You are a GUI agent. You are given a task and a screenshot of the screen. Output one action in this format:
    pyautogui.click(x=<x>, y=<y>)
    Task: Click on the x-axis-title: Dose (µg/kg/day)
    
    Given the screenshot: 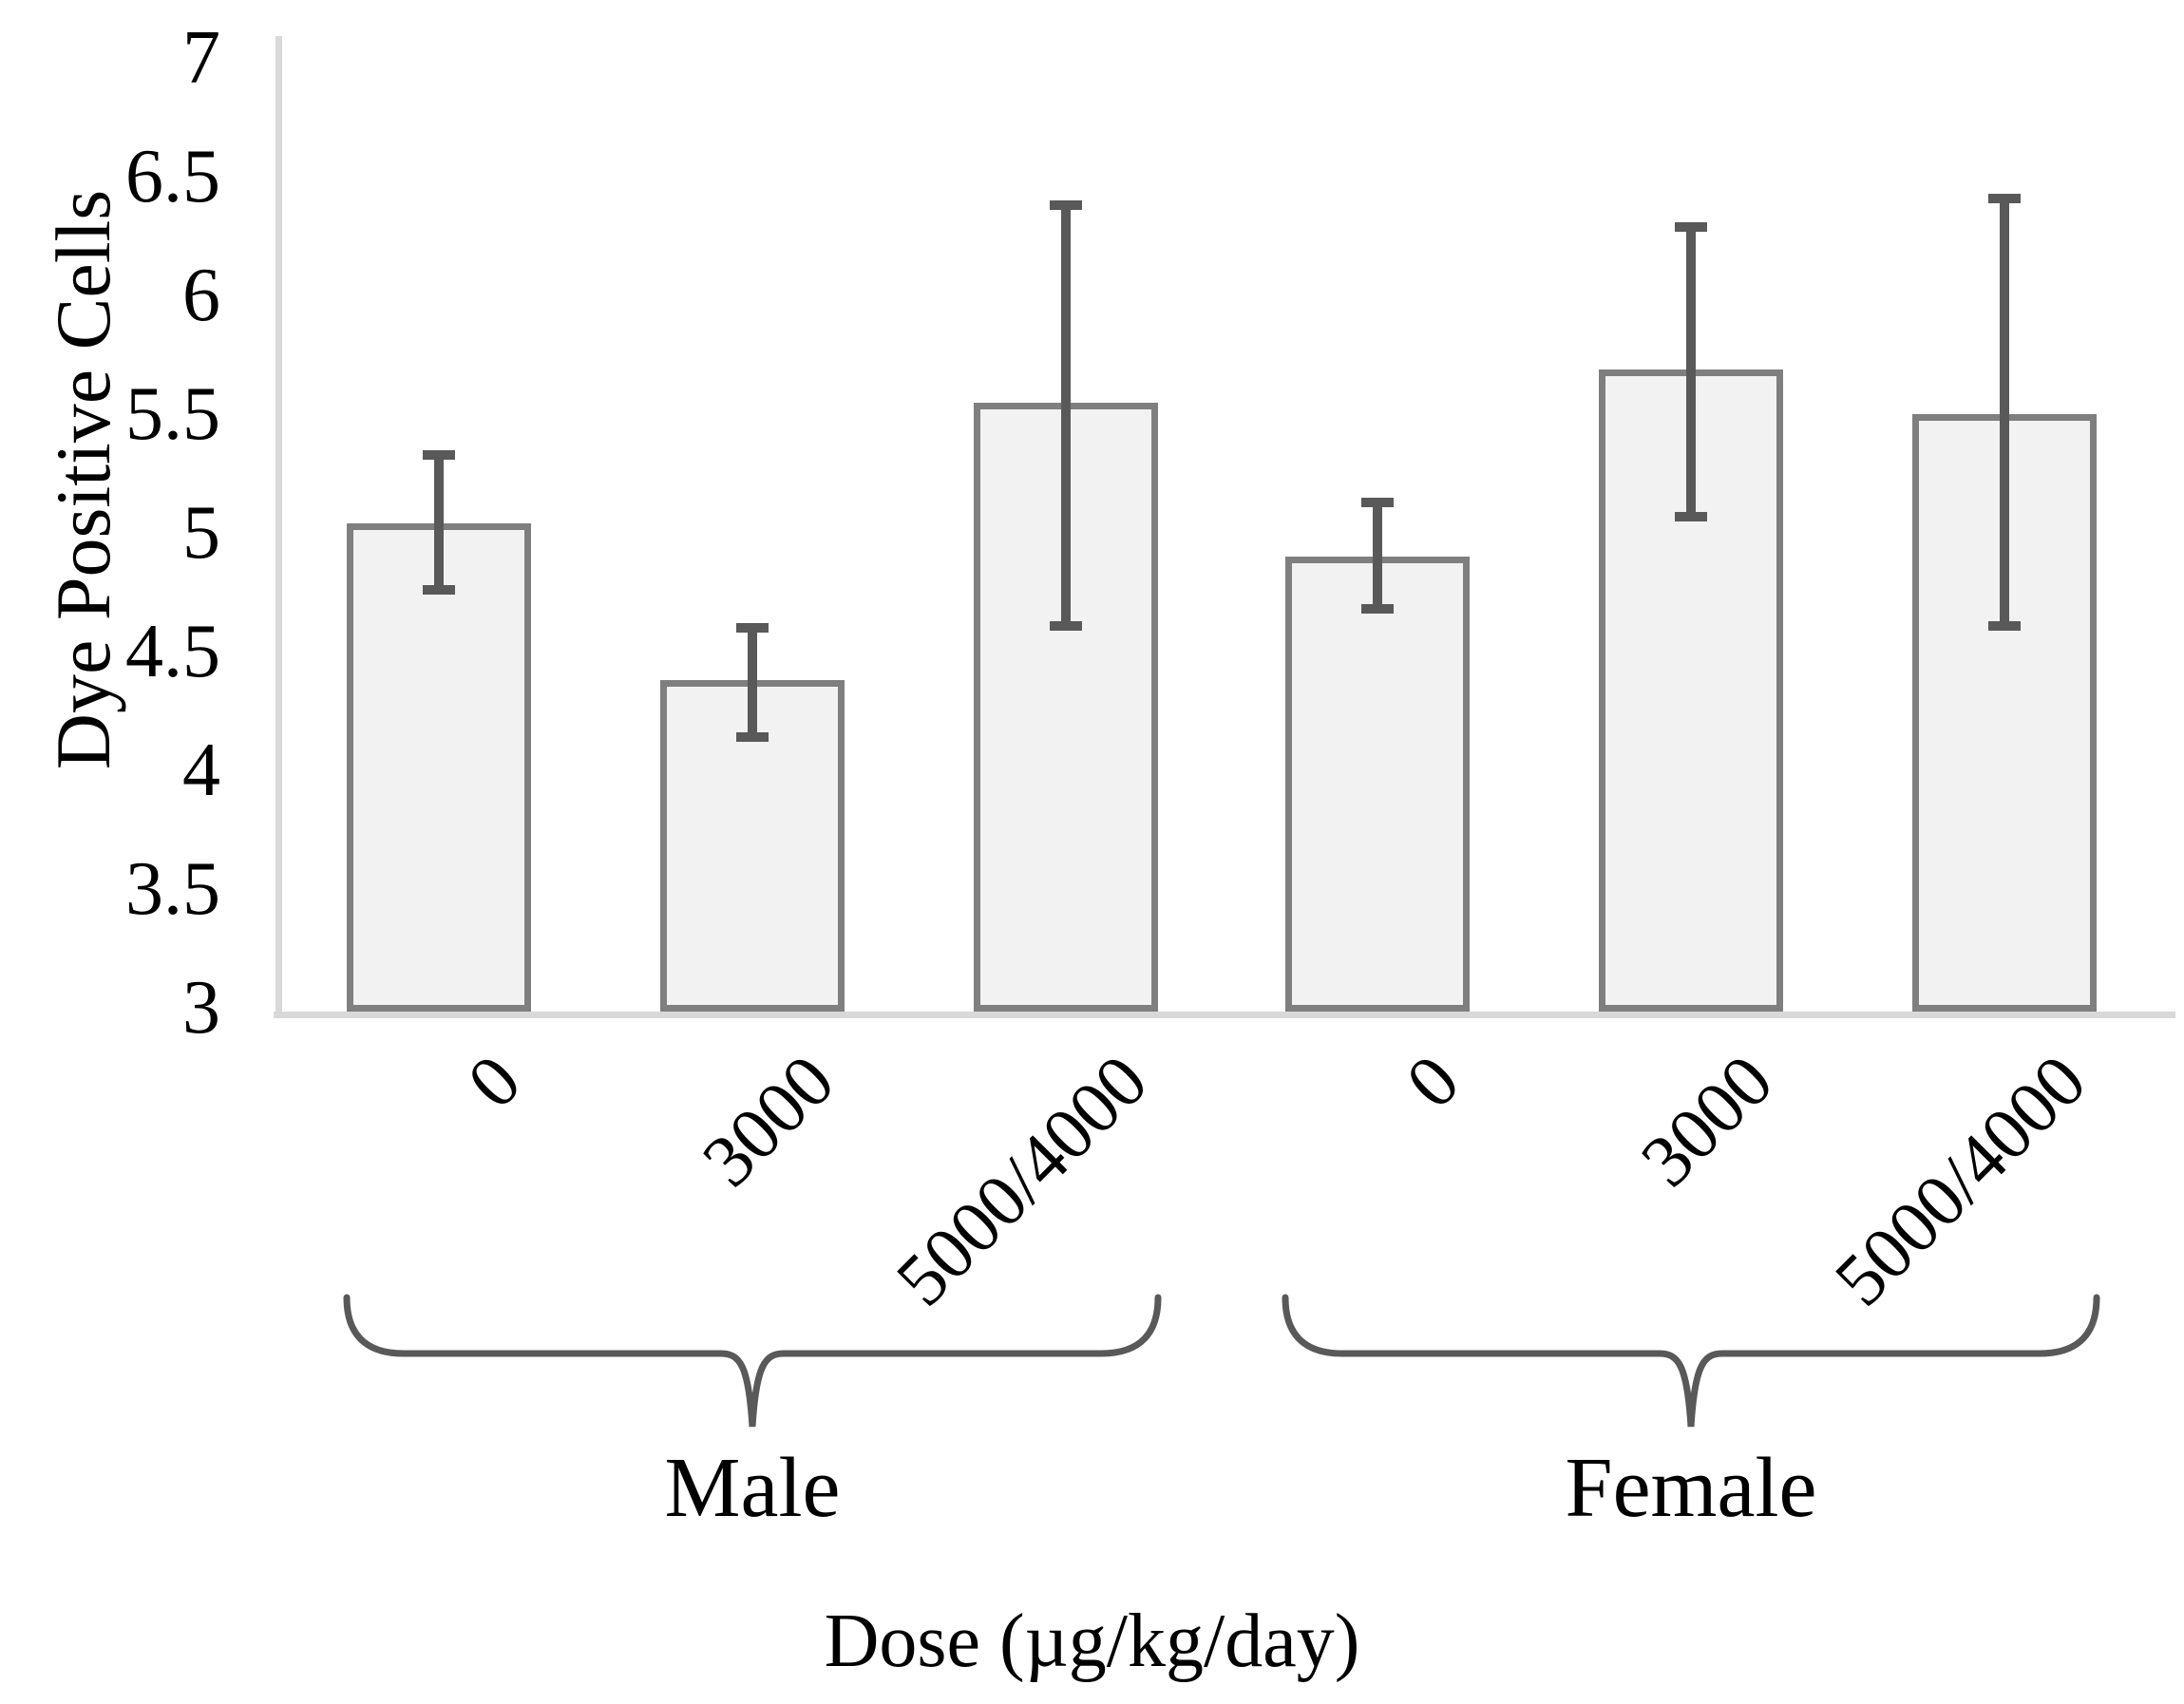 What is the action you would take?
    pyautogui.click(x=1092, y=1642)
    